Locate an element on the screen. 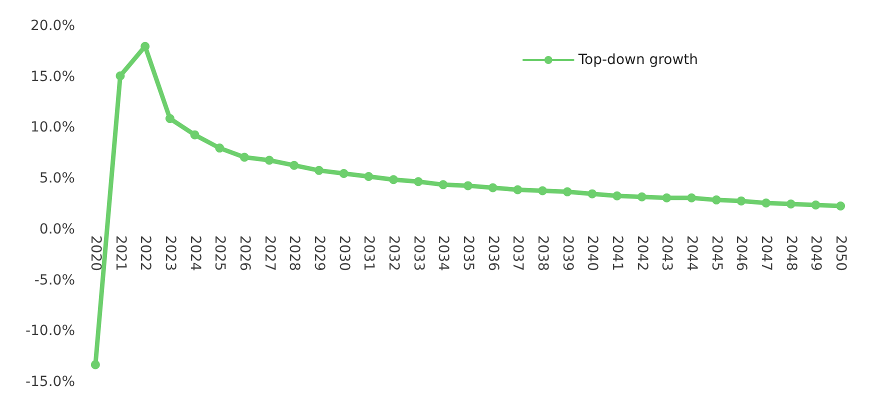 The width and height of the screenshot is (891, 402). x-tick-label: 2021 is located at coordinates (120, 253).